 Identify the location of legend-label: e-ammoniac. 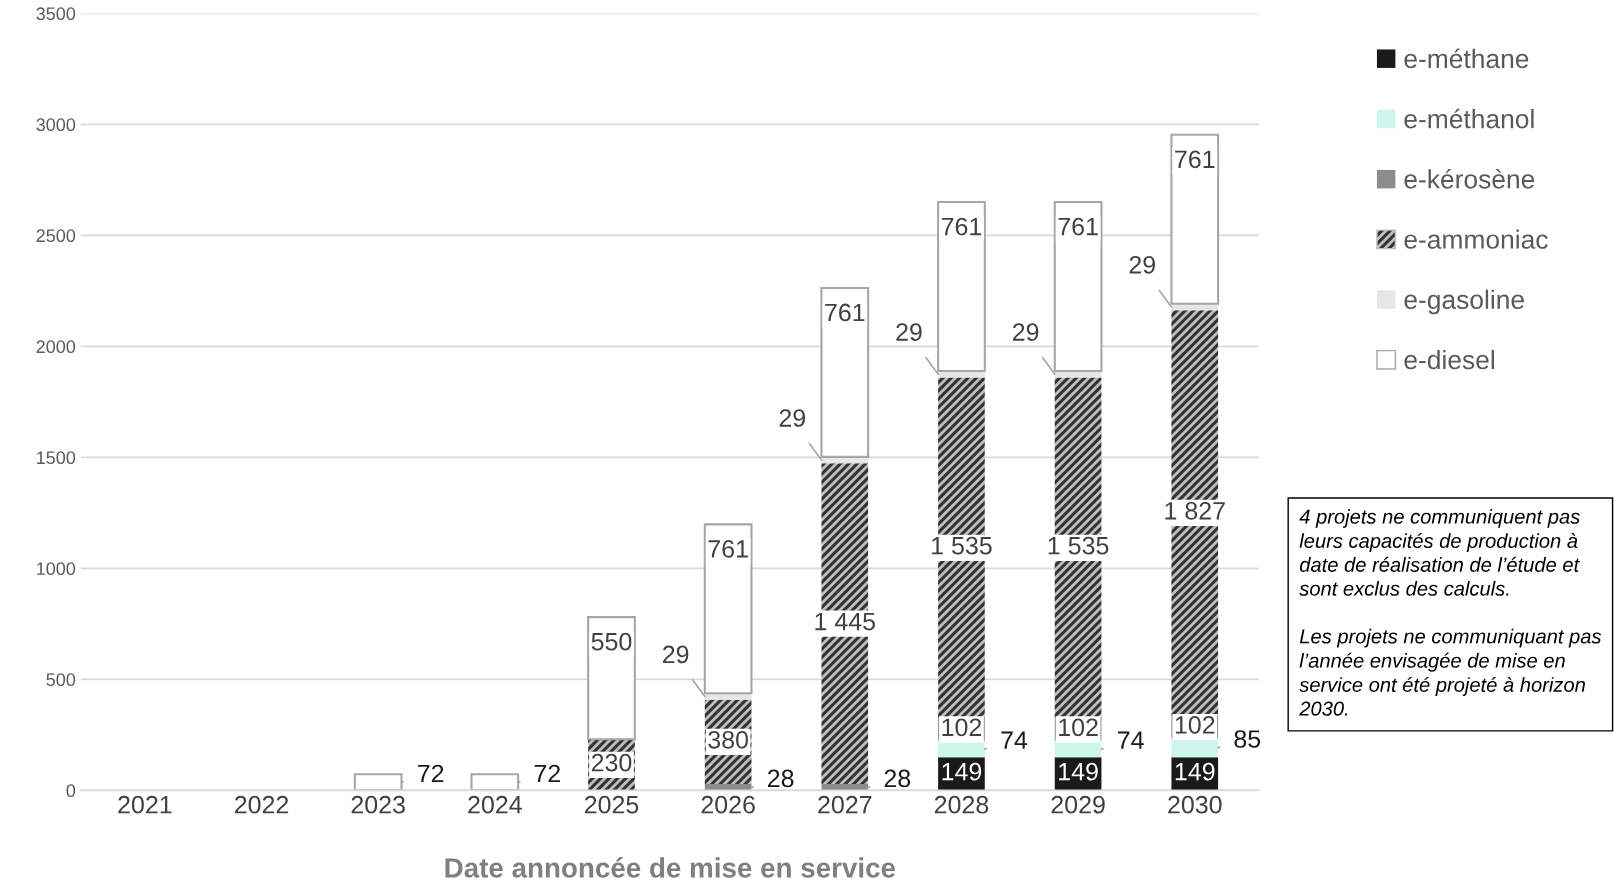
(1476, 239).